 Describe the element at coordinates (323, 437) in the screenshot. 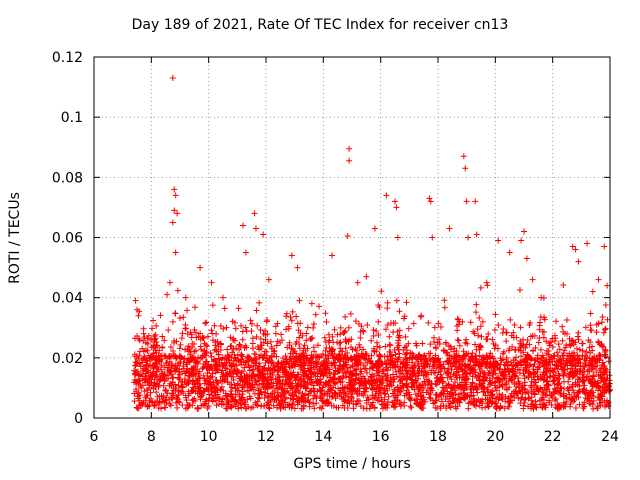

I see `x-tick-label: 14` at that location.